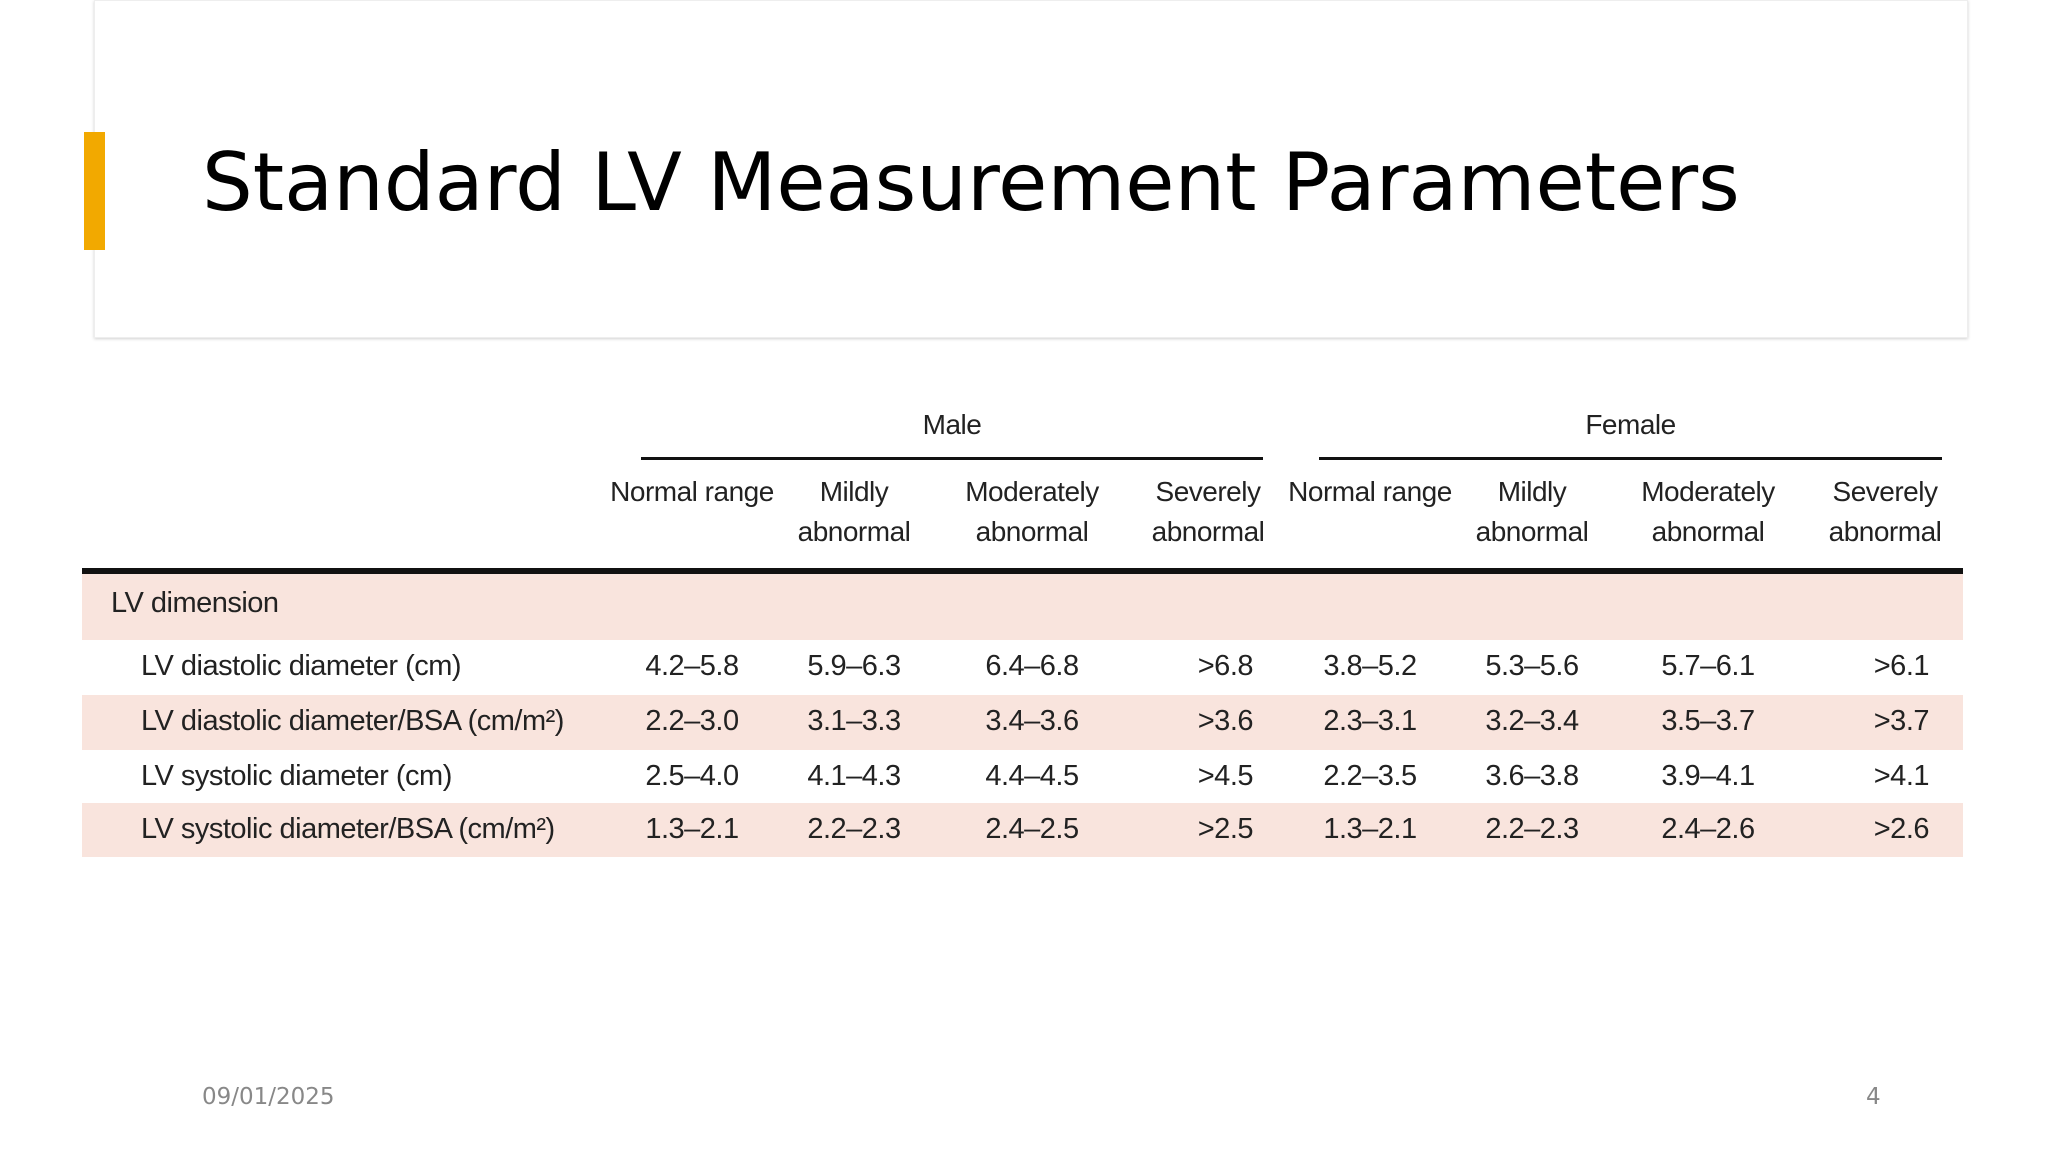  What do you see at coordinates (352, 721) in the screenshot?
I see `row-label: LV diastolic diameter/BSA (cm/m²)` at bounding box center [352, 721].